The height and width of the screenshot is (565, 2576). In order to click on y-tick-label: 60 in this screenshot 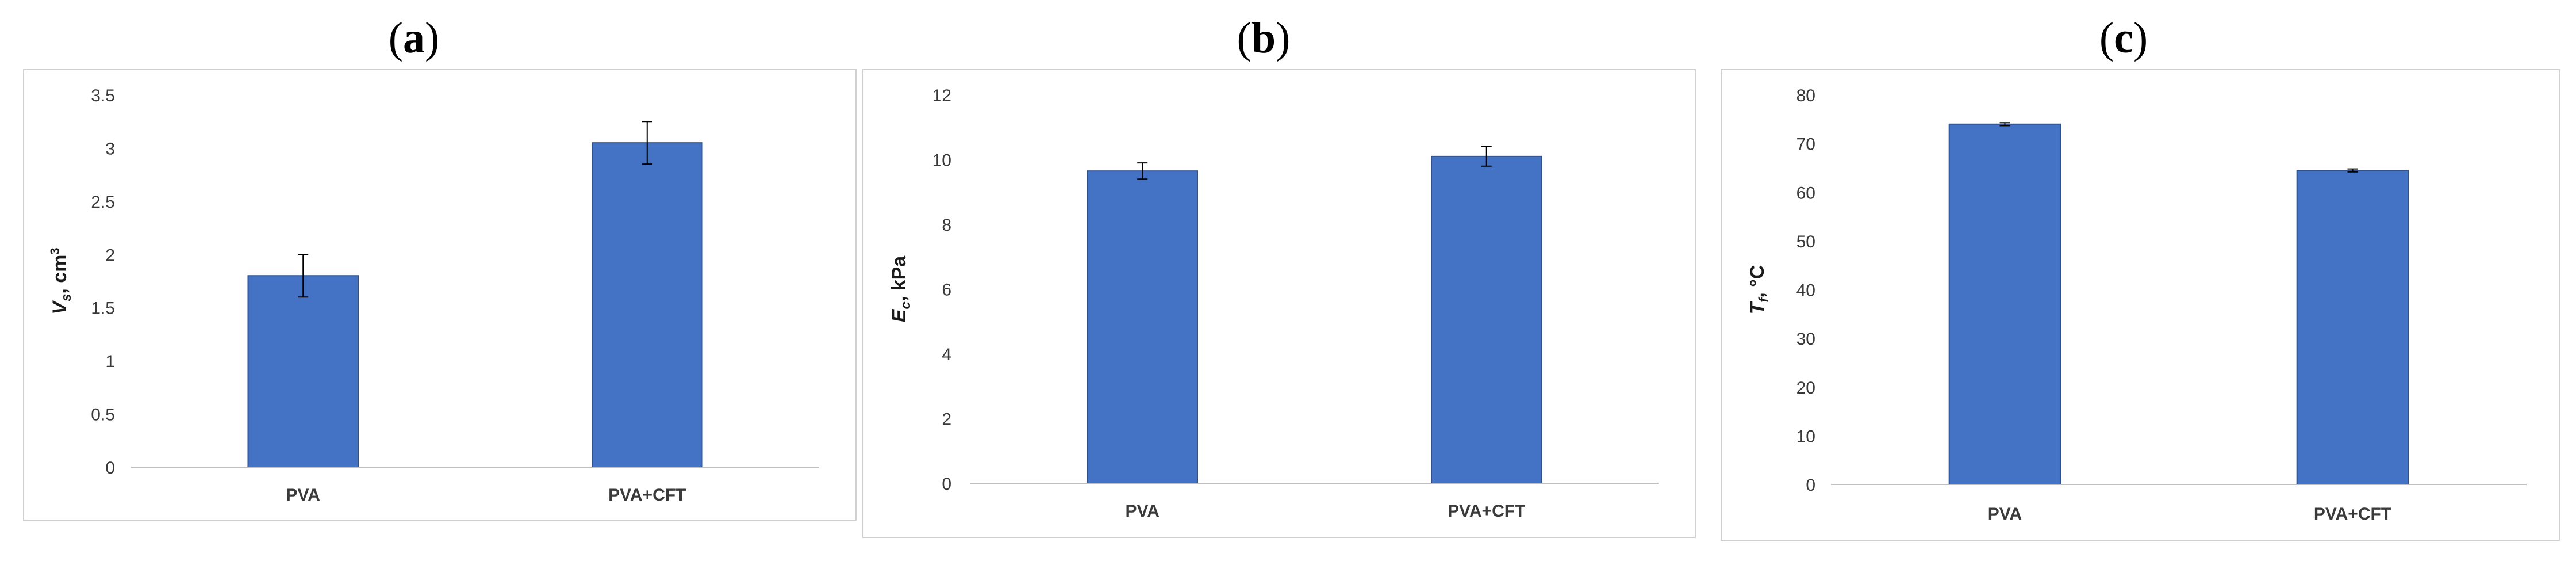, I will do `click(1806, 193)`.